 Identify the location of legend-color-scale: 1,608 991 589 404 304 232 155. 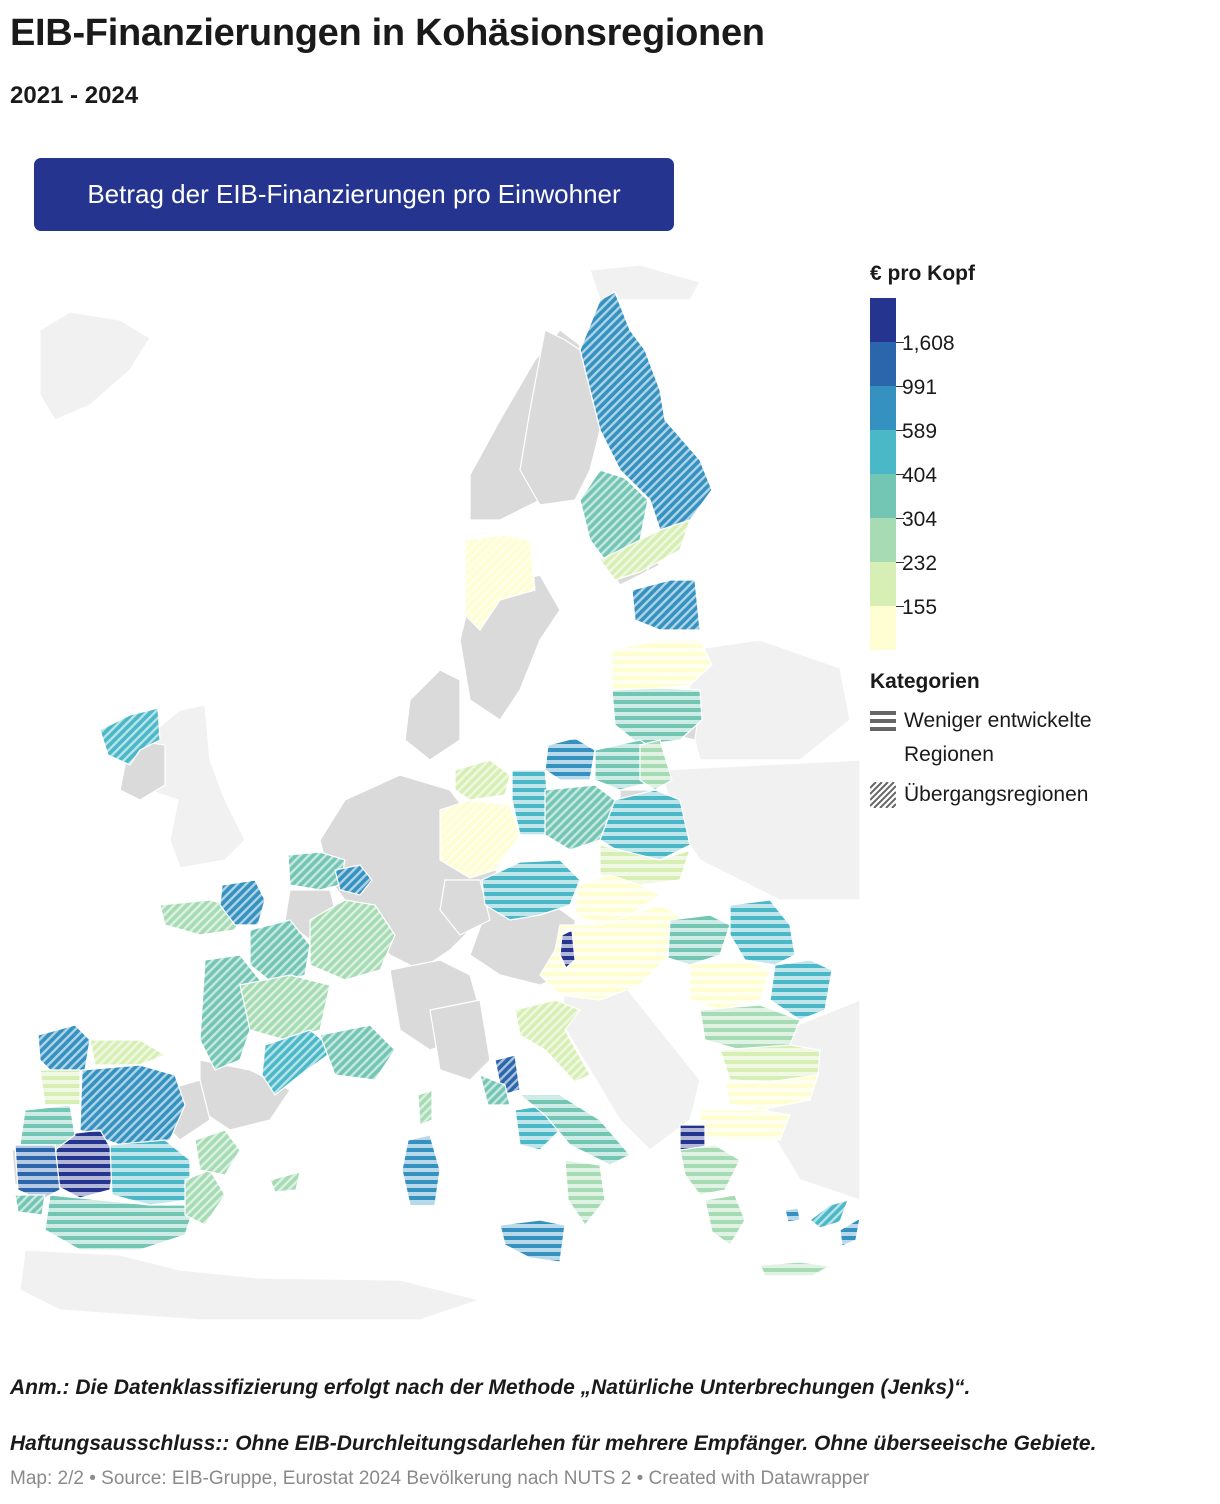
(950, 474).